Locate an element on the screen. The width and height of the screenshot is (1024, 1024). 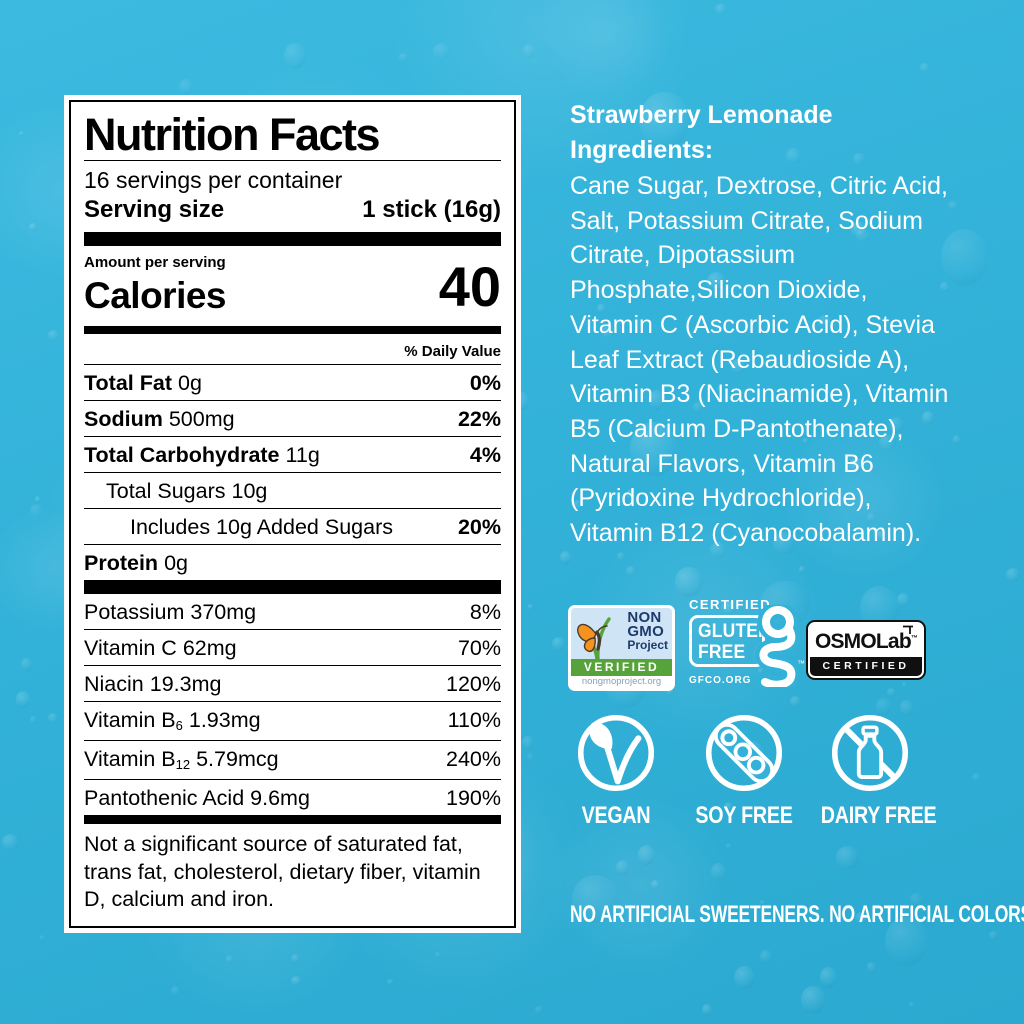
nutrient-amount: 5.79mcg is located at coordinates (237, 759).